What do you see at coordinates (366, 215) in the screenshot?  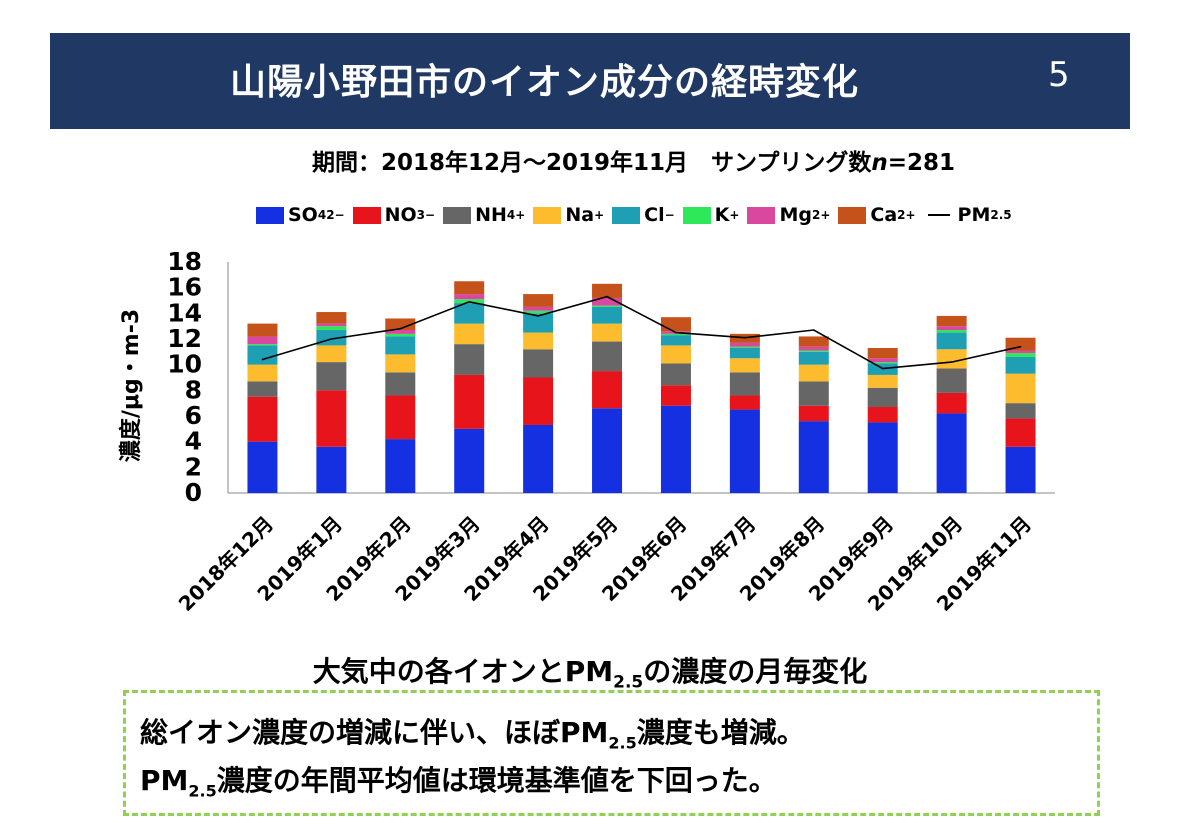 I see `legend-swatch-no3` at bounding box center [366, 215].